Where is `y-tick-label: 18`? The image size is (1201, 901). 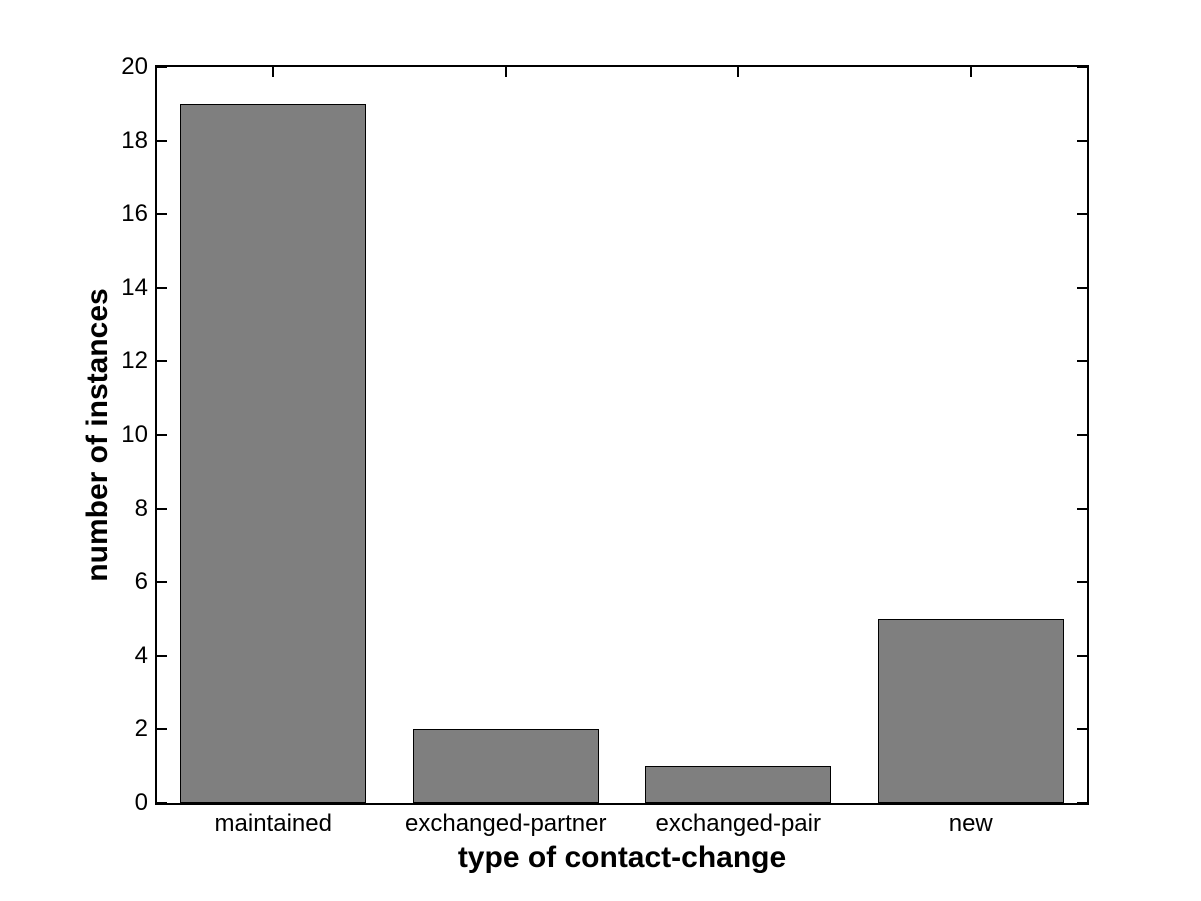
y-tick-label: 18 is located at coordinates (134, 140).